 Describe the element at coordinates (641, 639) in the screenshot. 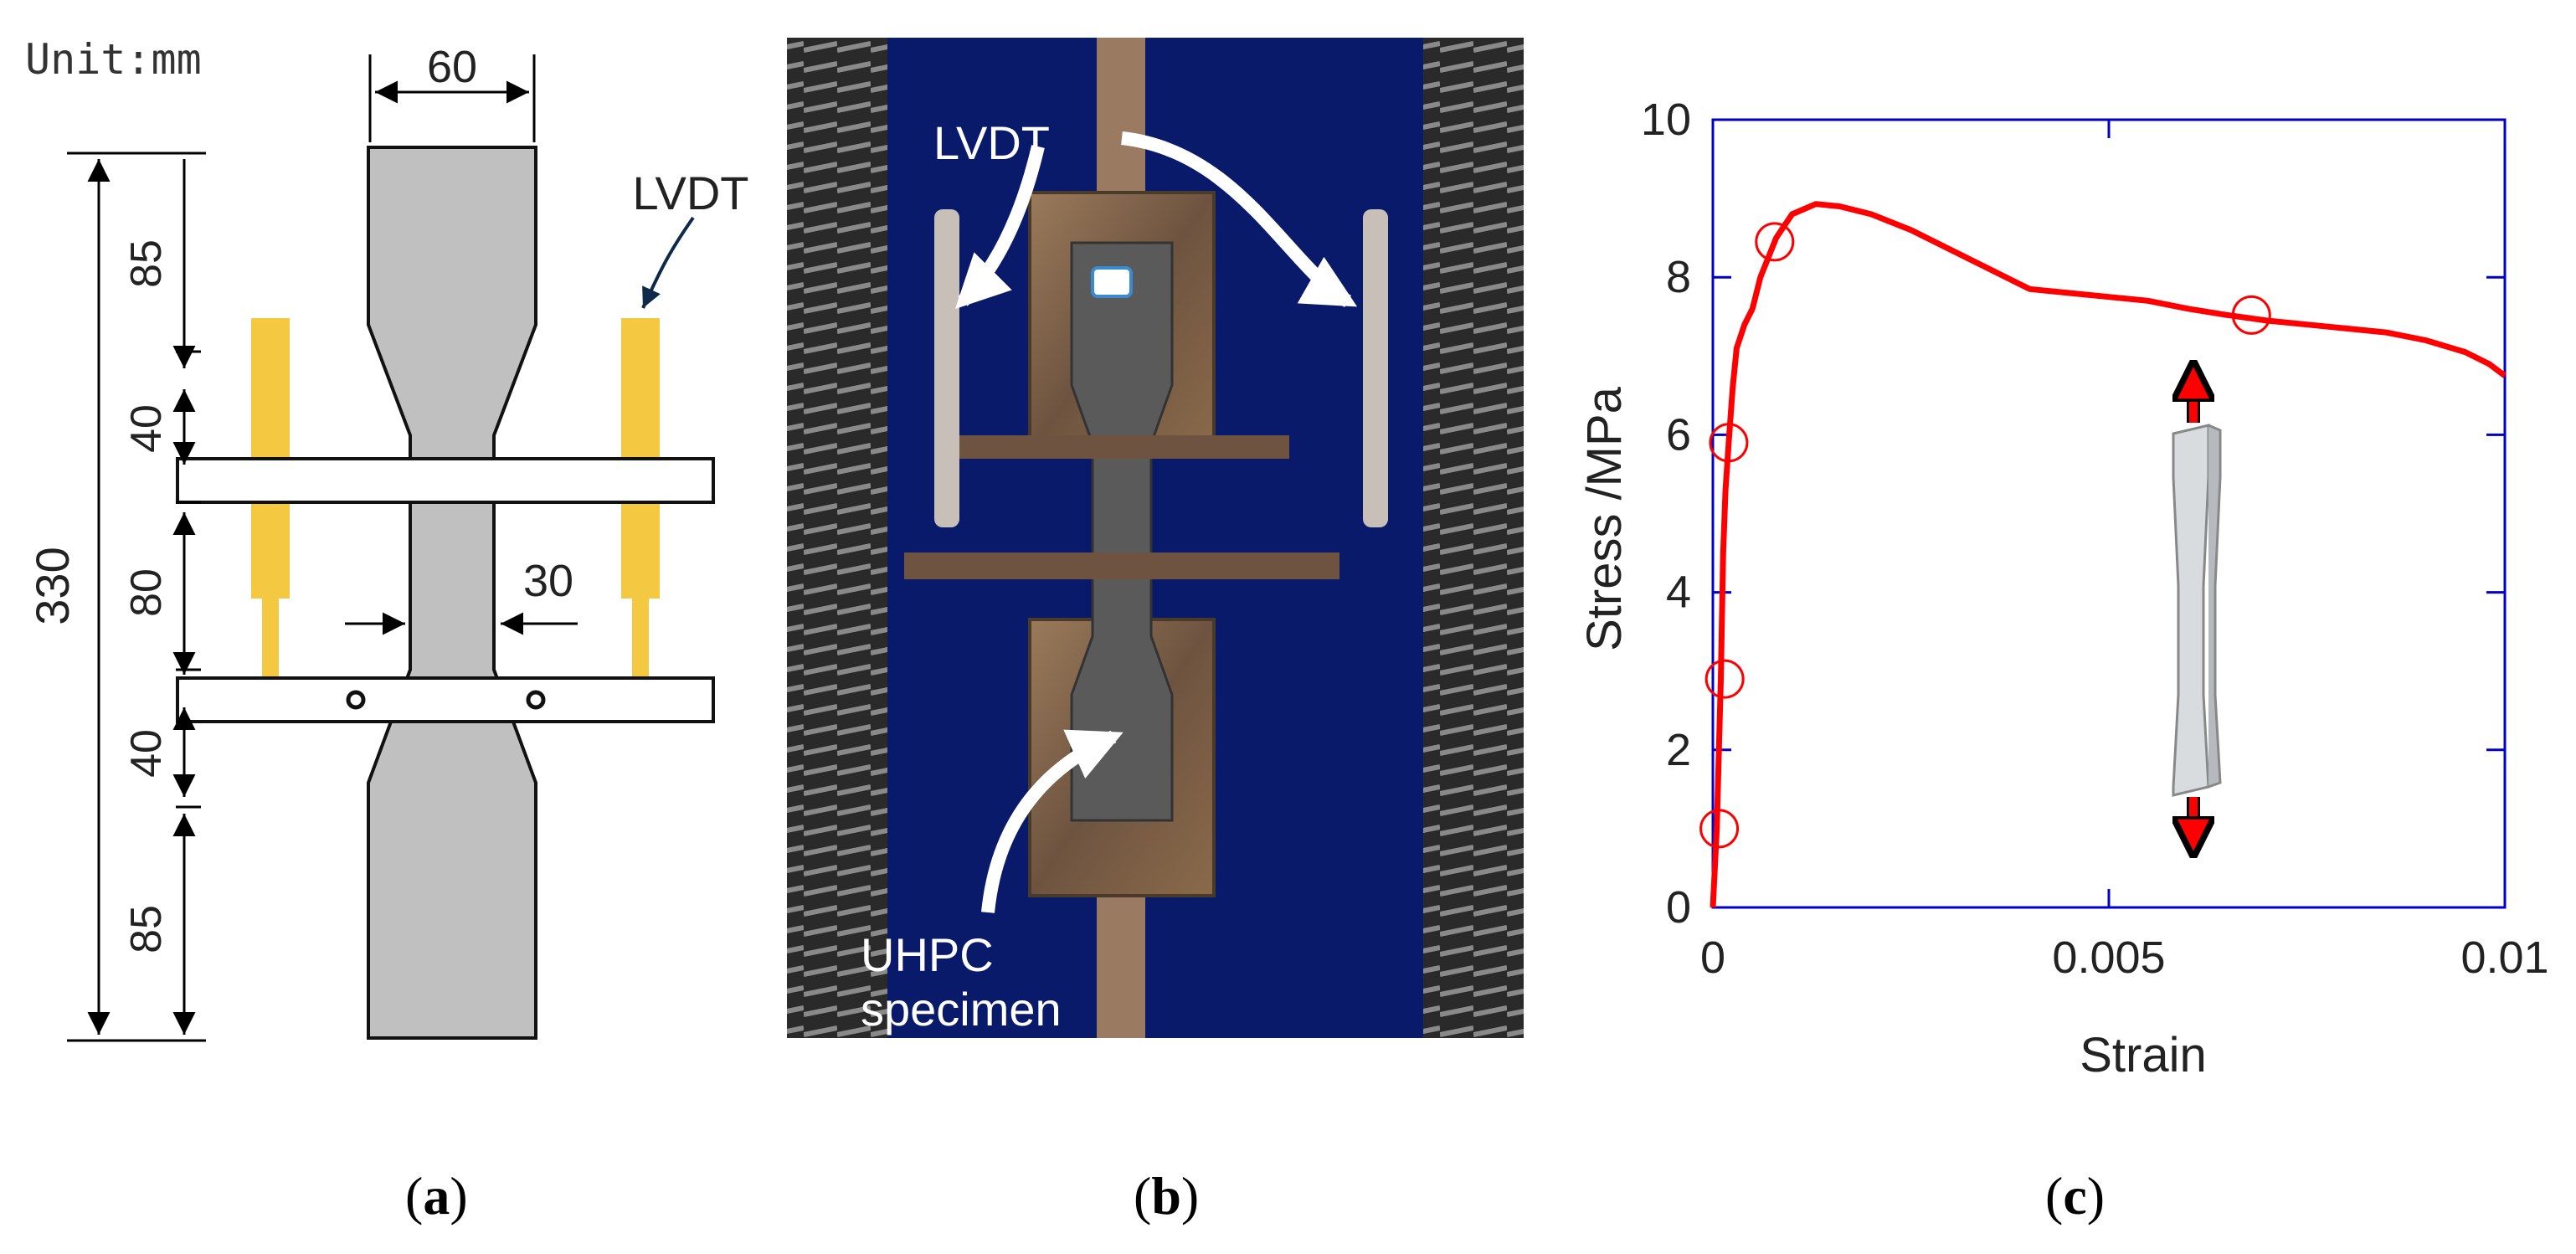

I see `lvdt-right-rod` at that location.